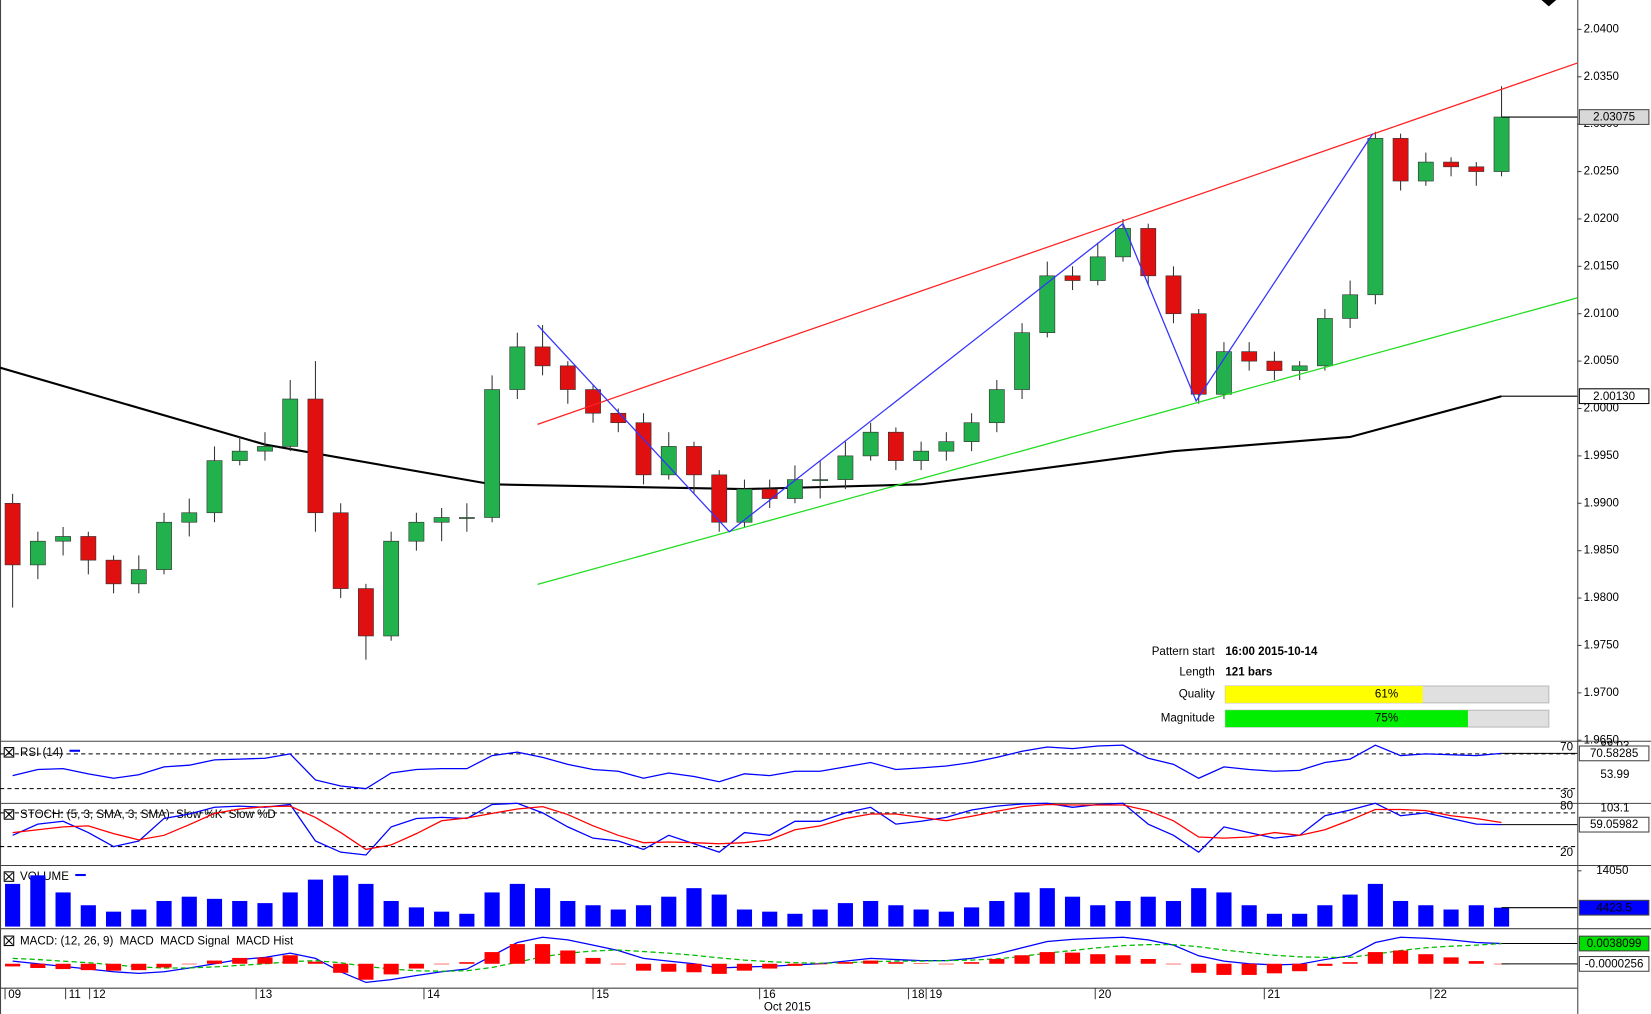 The image size is (1651, 1014). Describe the element at coordinates (1613, 908) in the screenshot. I see `price-tag-label: 4423.5` at that location.